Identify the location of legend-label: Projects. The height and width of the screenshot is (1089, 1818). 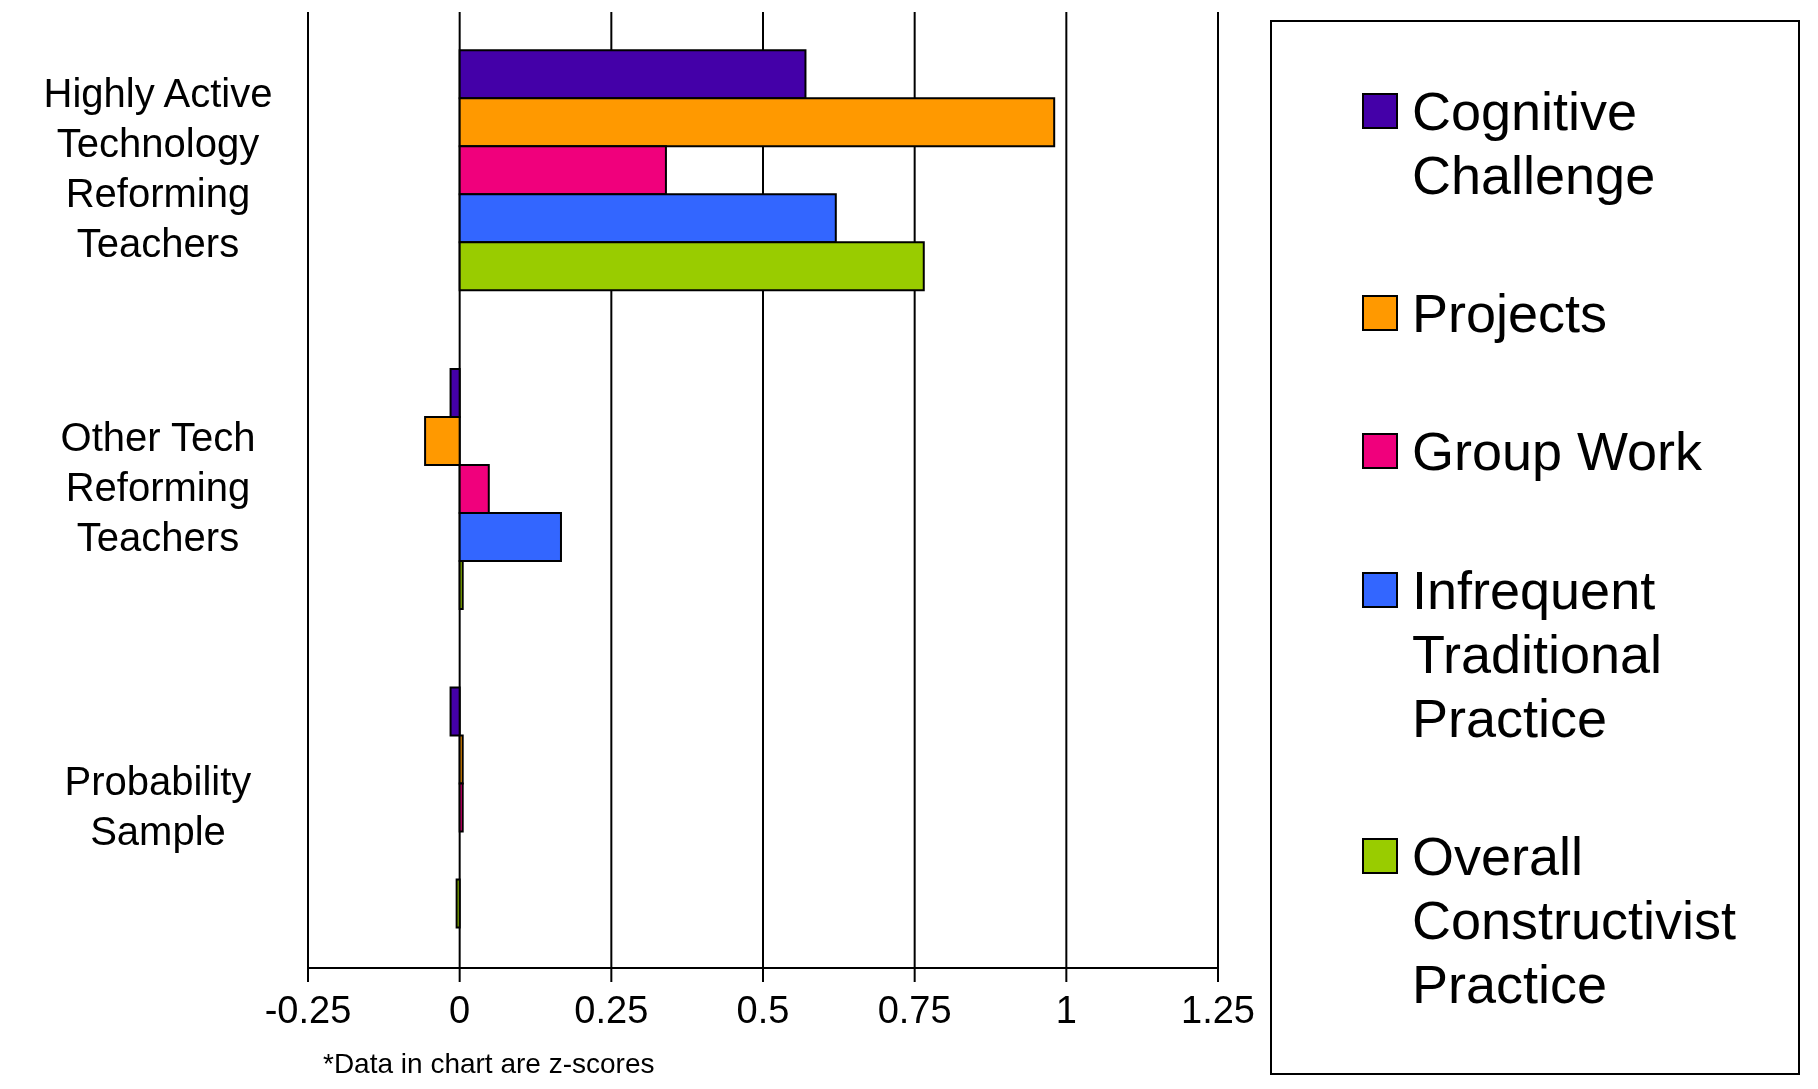
(1510, 314).